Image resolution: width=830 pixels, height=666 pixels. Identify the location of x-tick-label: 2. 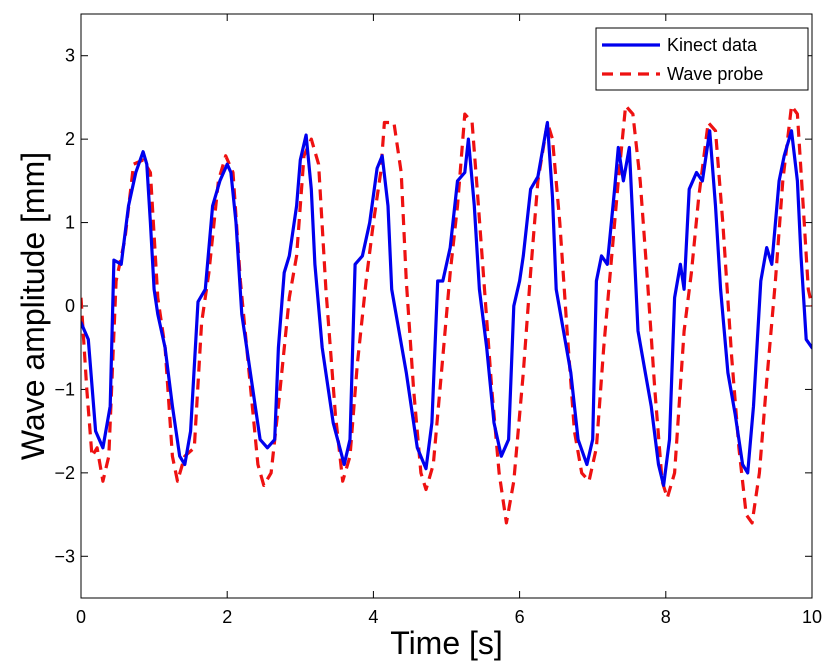
(227, 617).